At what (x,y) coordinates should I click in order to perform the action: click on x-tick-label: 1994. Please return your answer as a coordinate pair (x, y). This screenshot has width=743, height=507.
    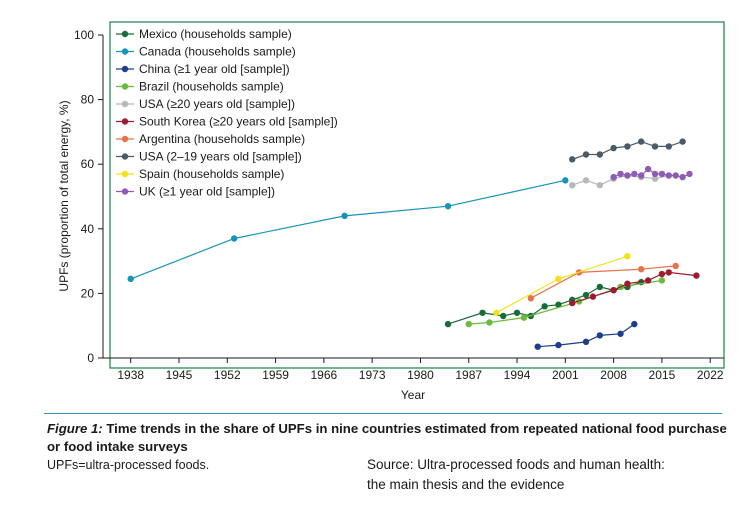
    Looking at the image, I should click on (517, 375).